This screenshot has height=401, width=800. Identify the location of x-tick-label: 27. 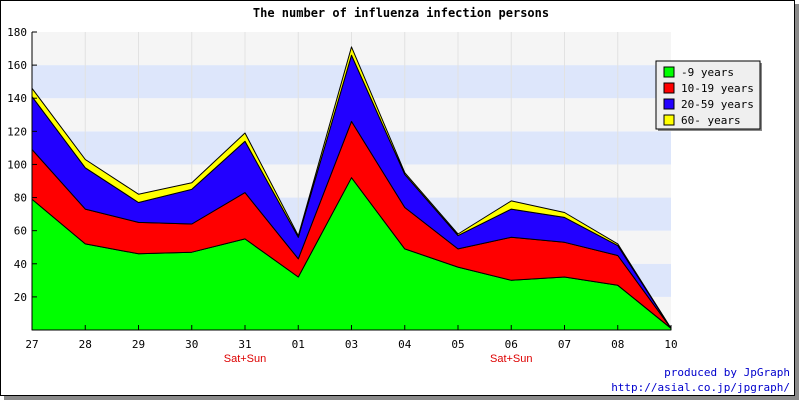
(31, 344).